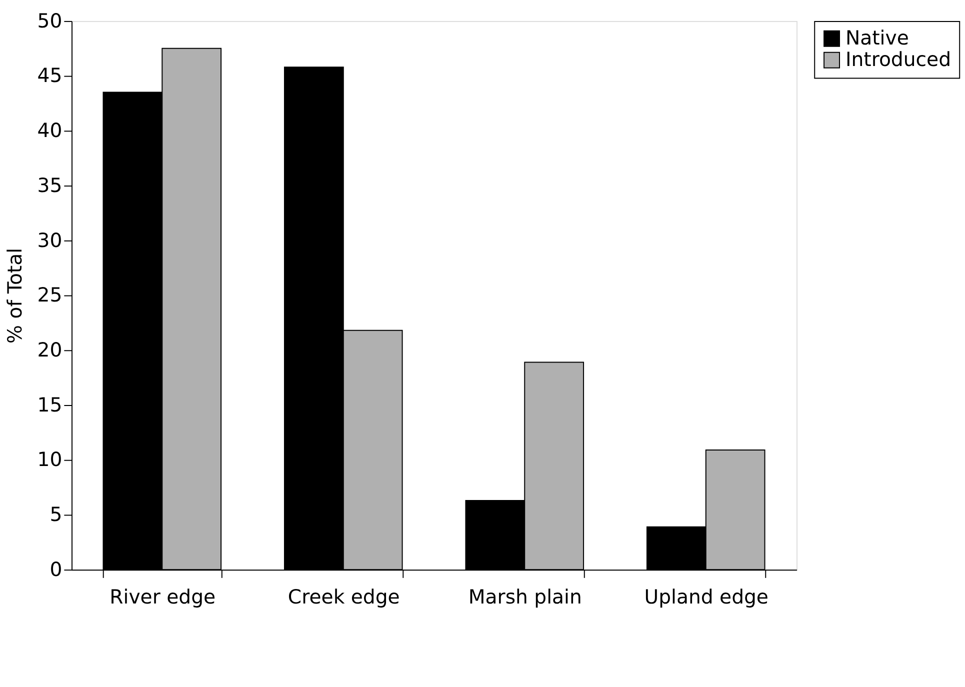  I want to click on x-tick-label: River edge, so click(163, 596).